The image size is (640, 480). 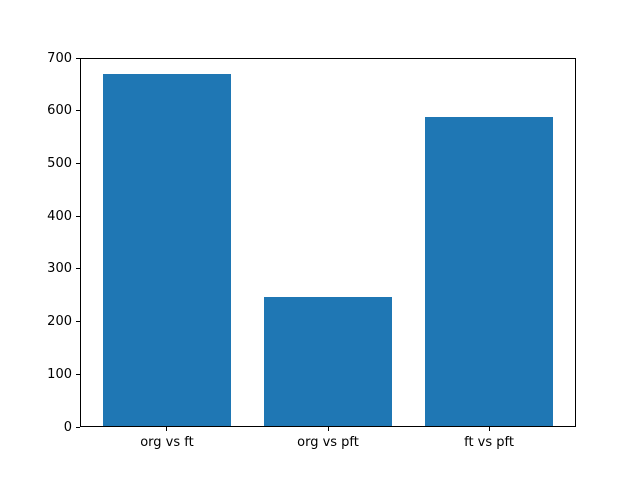 I want to click on y-tick-label: 600, so click(x=59, y=111).